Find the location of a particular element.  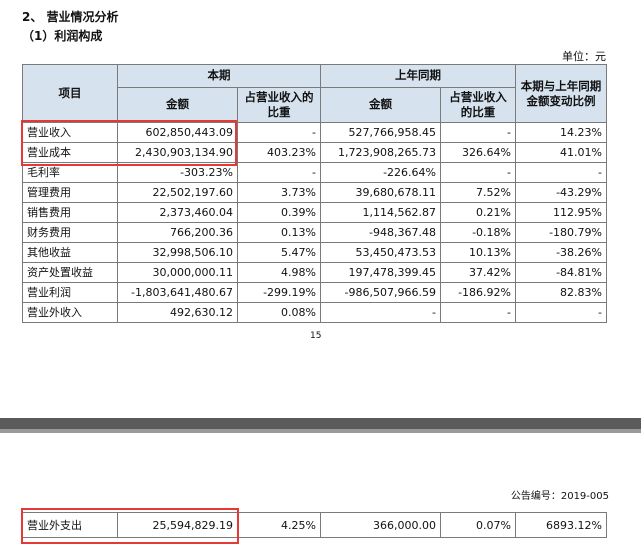

cell-cur-ratio: -299.19% is located at coordinates (279, 292).